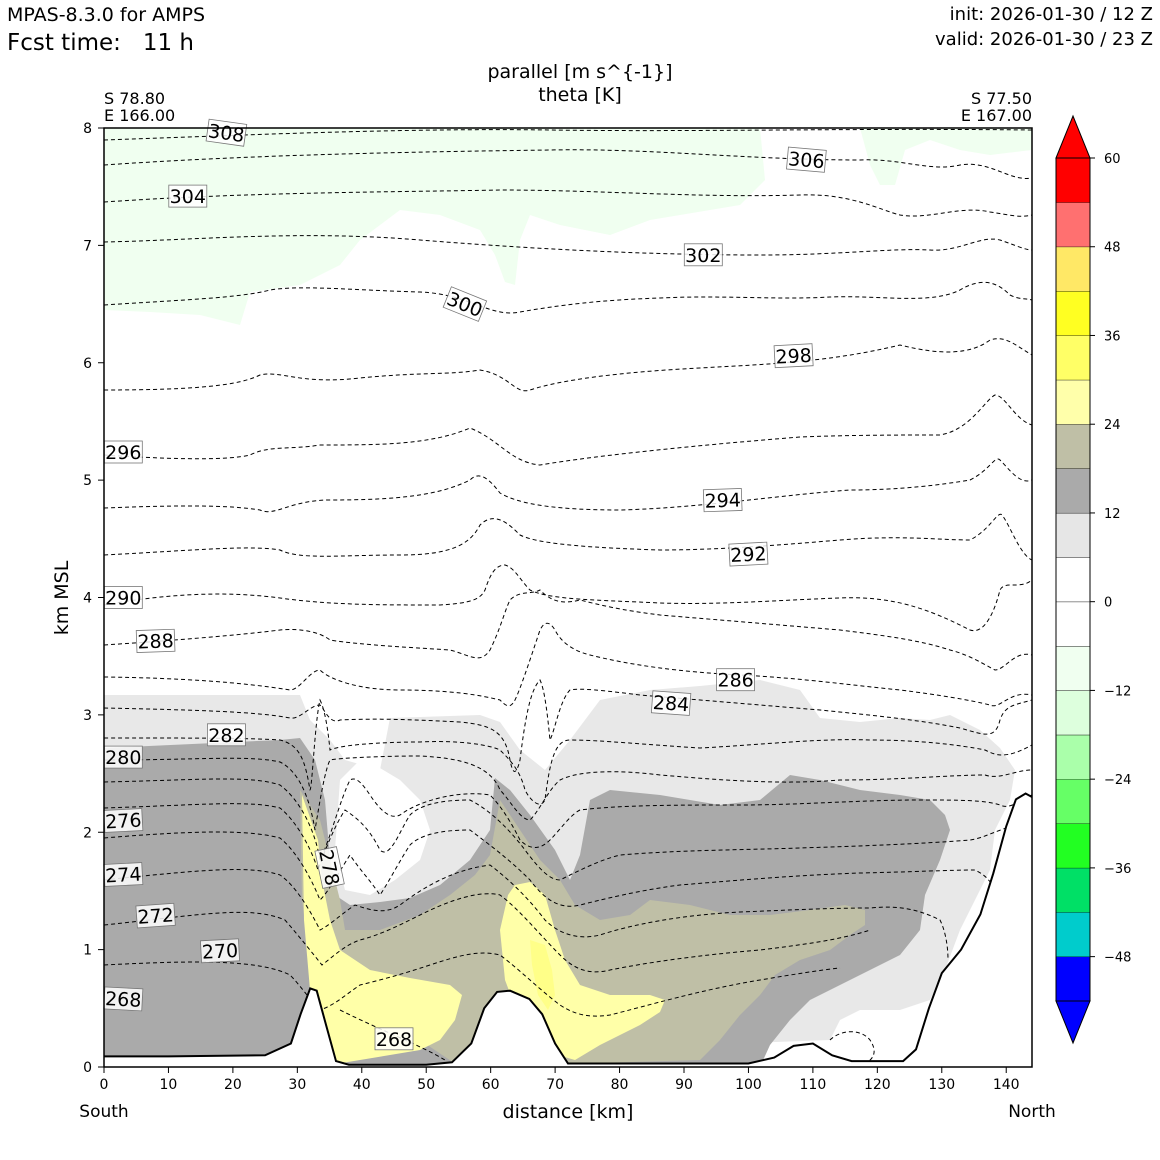 This screenshot has width=1160, height=1160. Describe the element at coordinates (297, 1085) in the screenshot. I see `x-tick-label: 30` at that location.